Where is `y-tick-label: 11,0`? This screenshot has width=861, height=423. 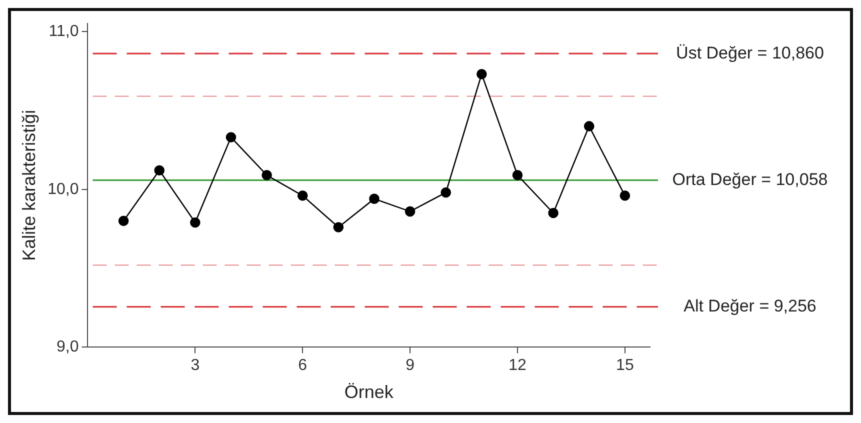
y-tick-label: 11,0 is located at coordinates (63, 31).